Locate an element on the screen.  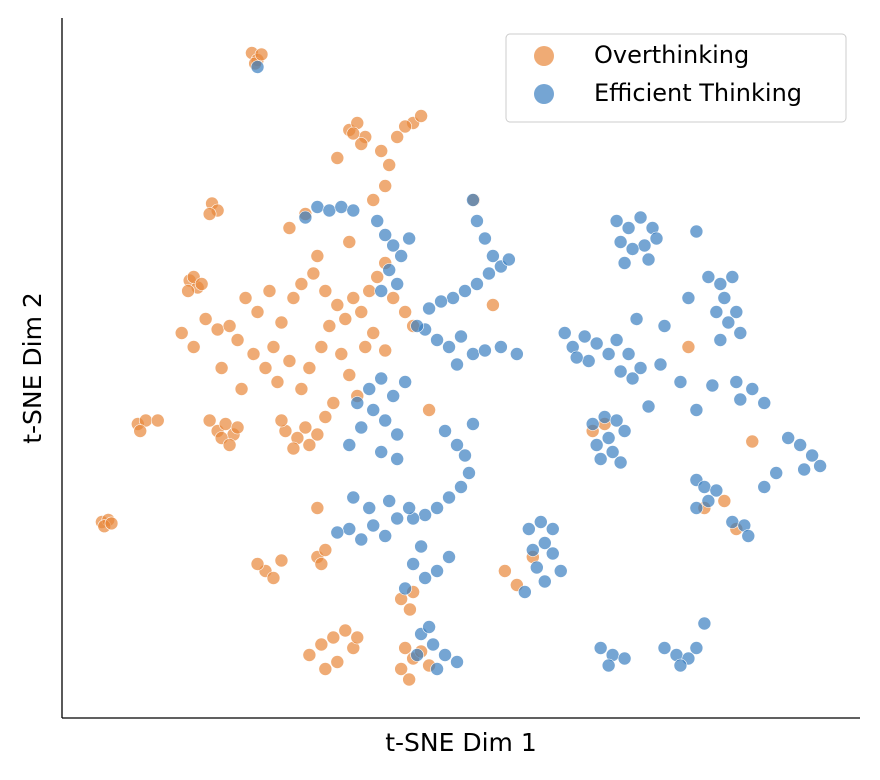
legend-marker is located at coordinates (544, 56).